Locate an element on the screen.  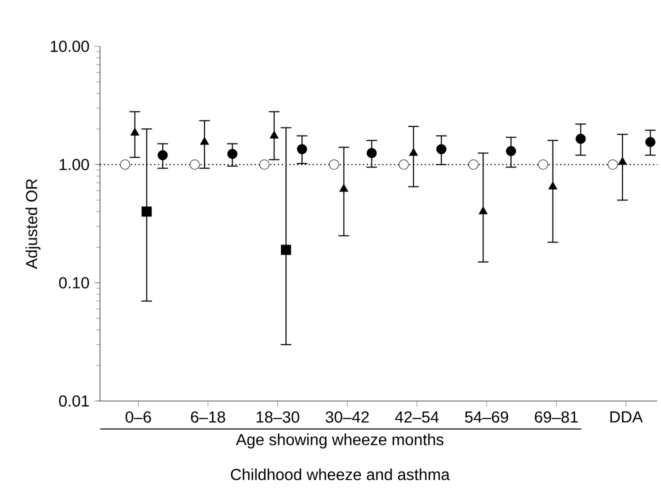
x-tick-label: 18–30 is located at coordinates (278, 417).